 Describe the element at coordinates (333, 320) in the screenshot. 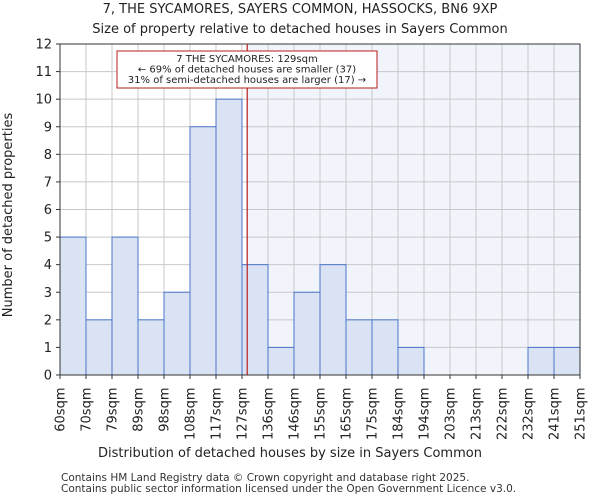

I see `bar-155sqm` at that location.